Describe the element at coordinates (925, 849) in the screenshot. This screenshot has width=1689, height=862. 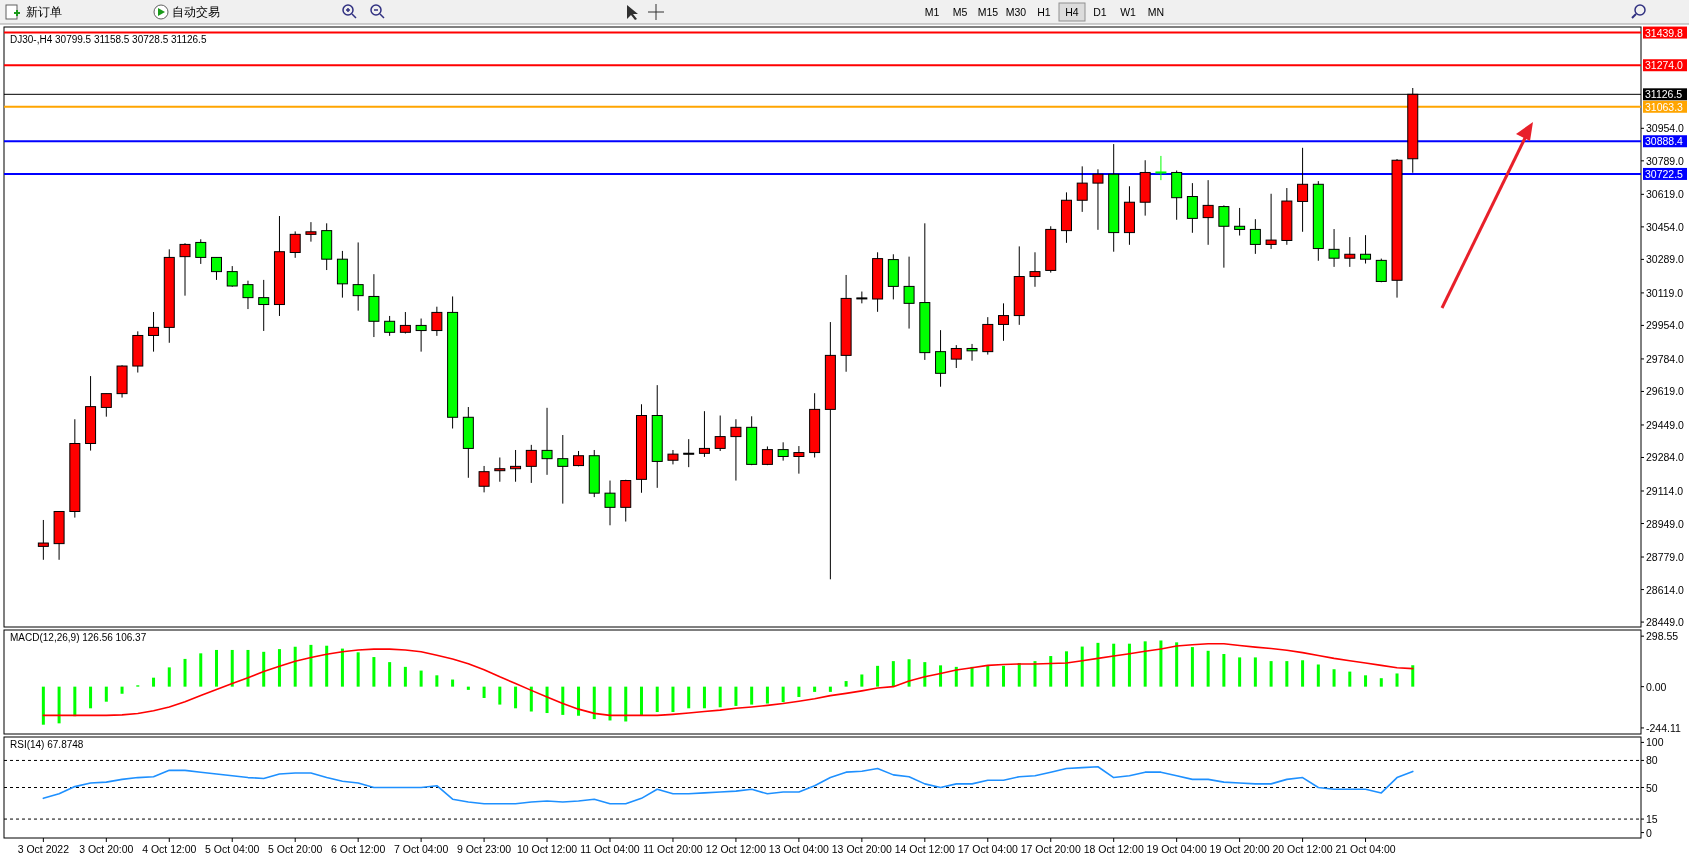
I see `x-tick-label: 14 Oct 12:00` at that location.